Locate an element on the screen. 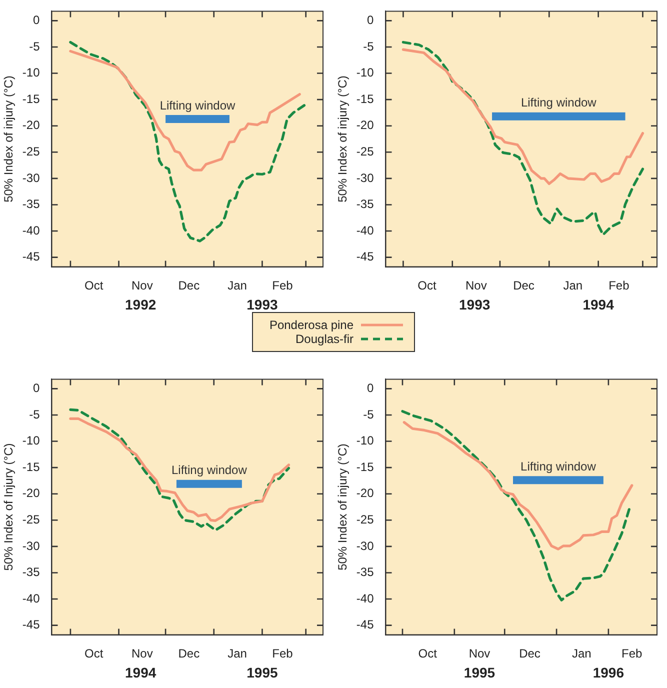 This screenshot has height=688, width=667. legend-label: Douglas-fir is located at coordinates (325, 339).